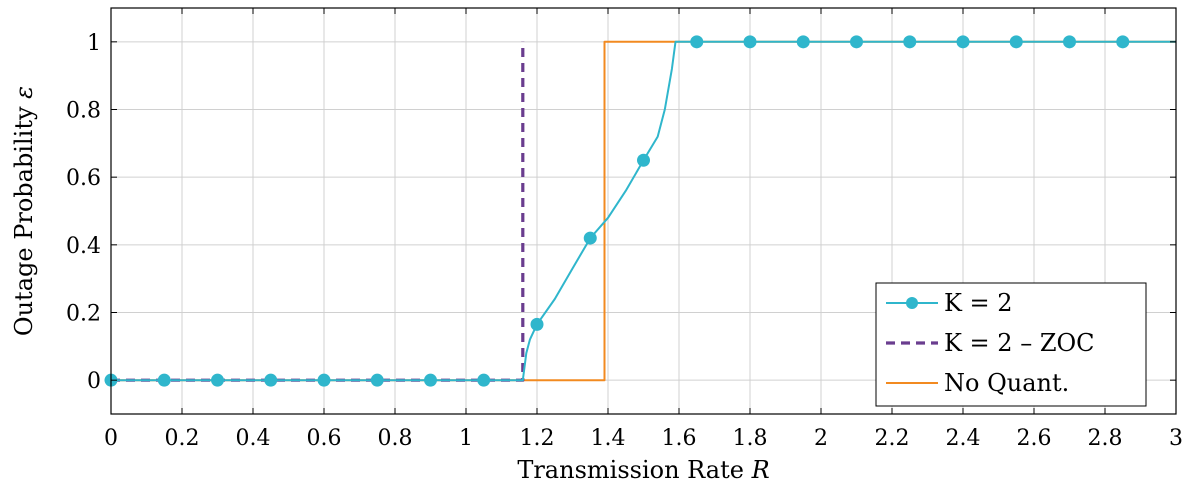  I want to click on x-tick-label: 1.8, so click(750, 438).